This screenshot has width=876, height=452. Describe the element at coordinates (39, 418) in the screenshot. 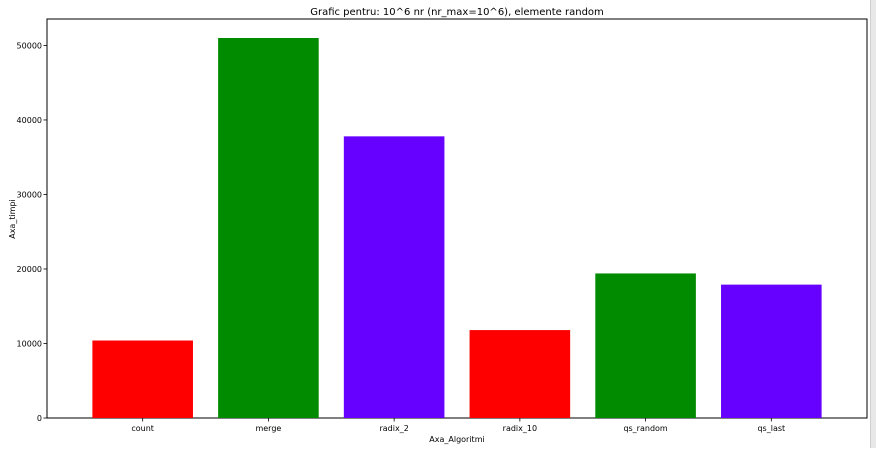

I see `y-tick-label: 0` at that location.